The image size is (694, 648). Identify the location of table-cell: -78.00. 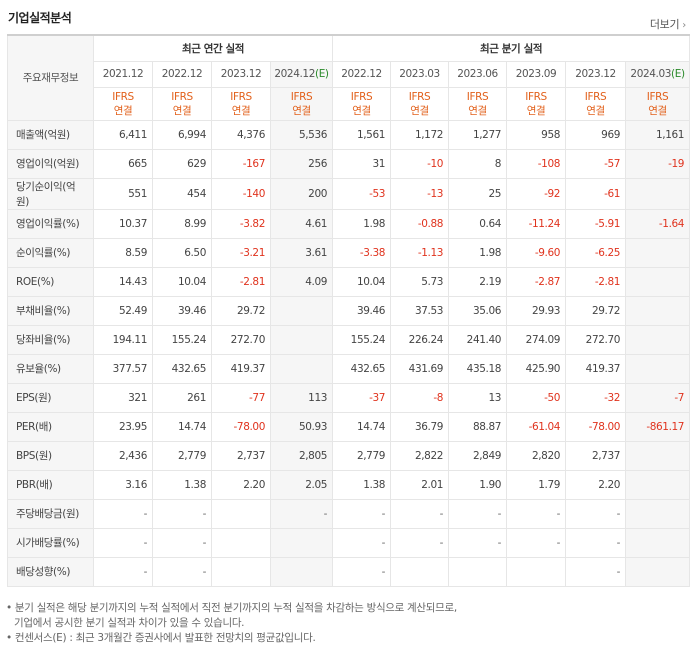
(241, 426).